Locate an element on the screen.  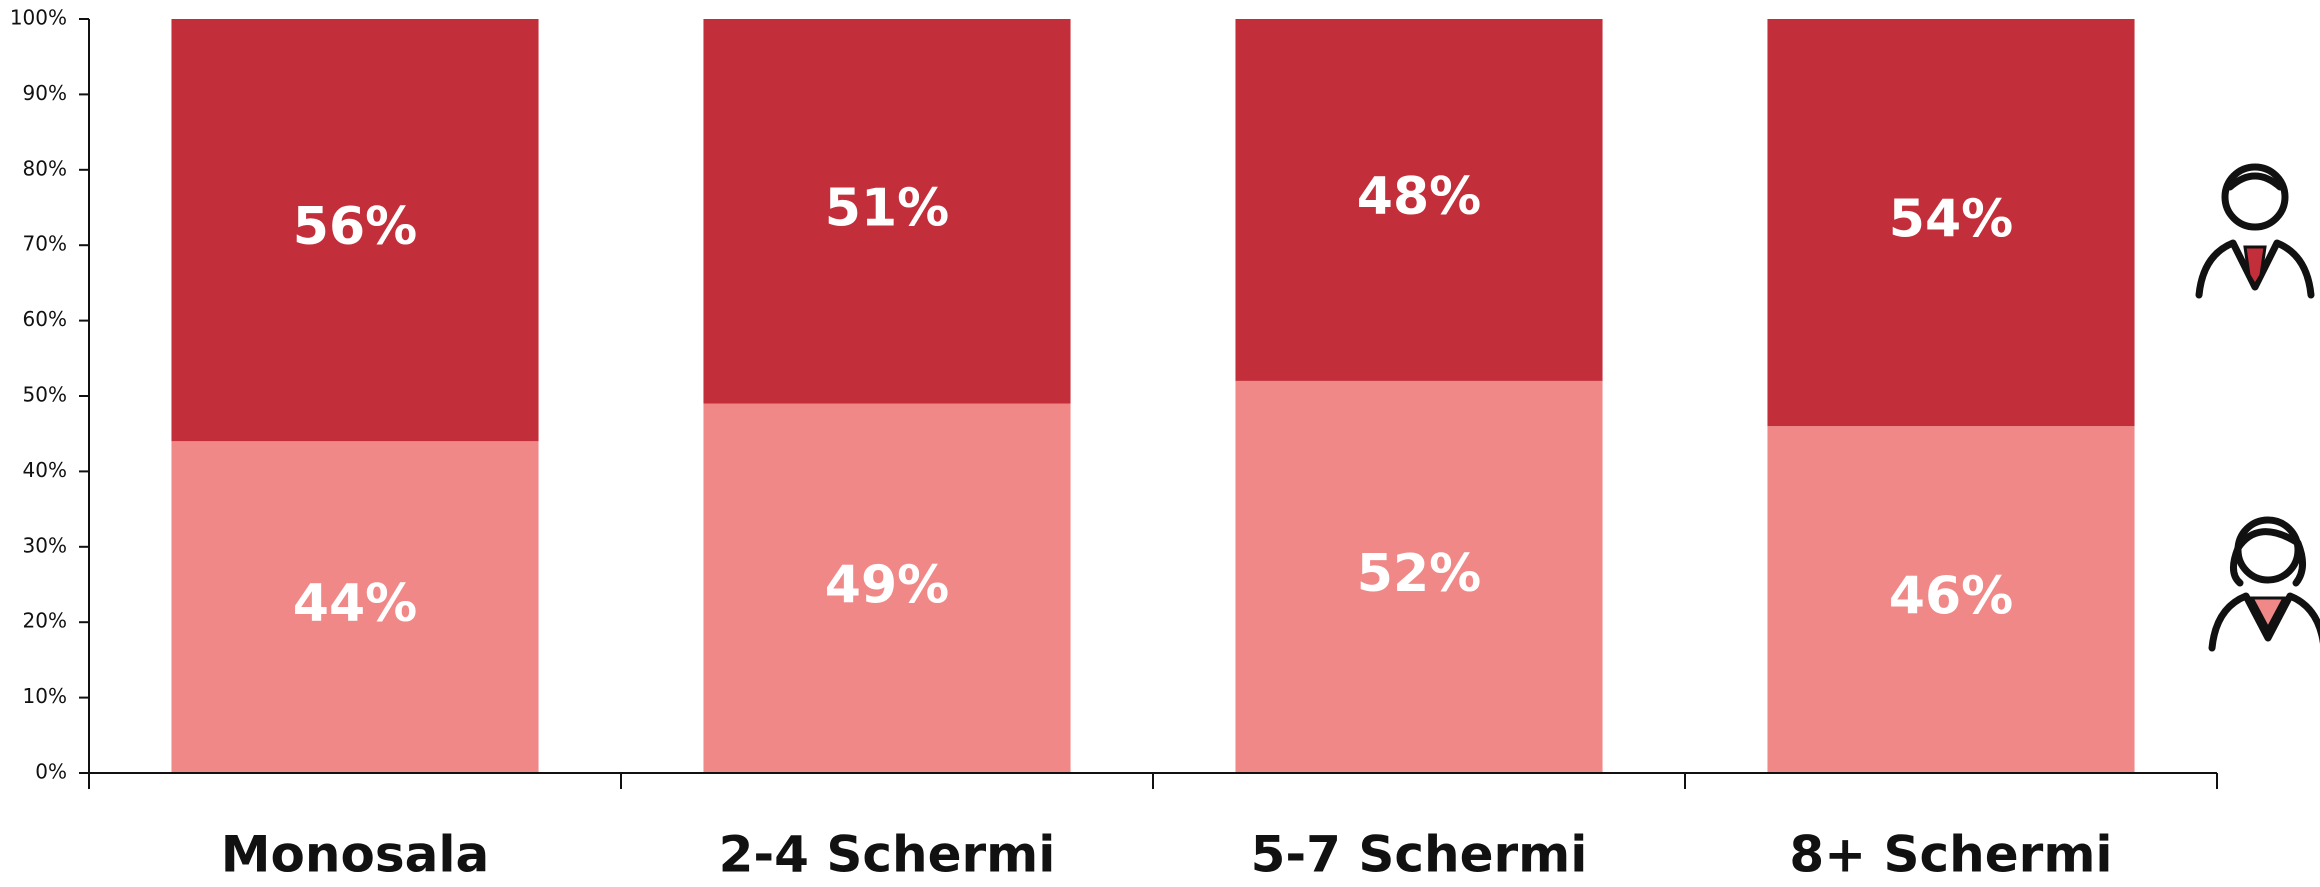
y-tick-label: 30% is located at coordinates (45, 545).